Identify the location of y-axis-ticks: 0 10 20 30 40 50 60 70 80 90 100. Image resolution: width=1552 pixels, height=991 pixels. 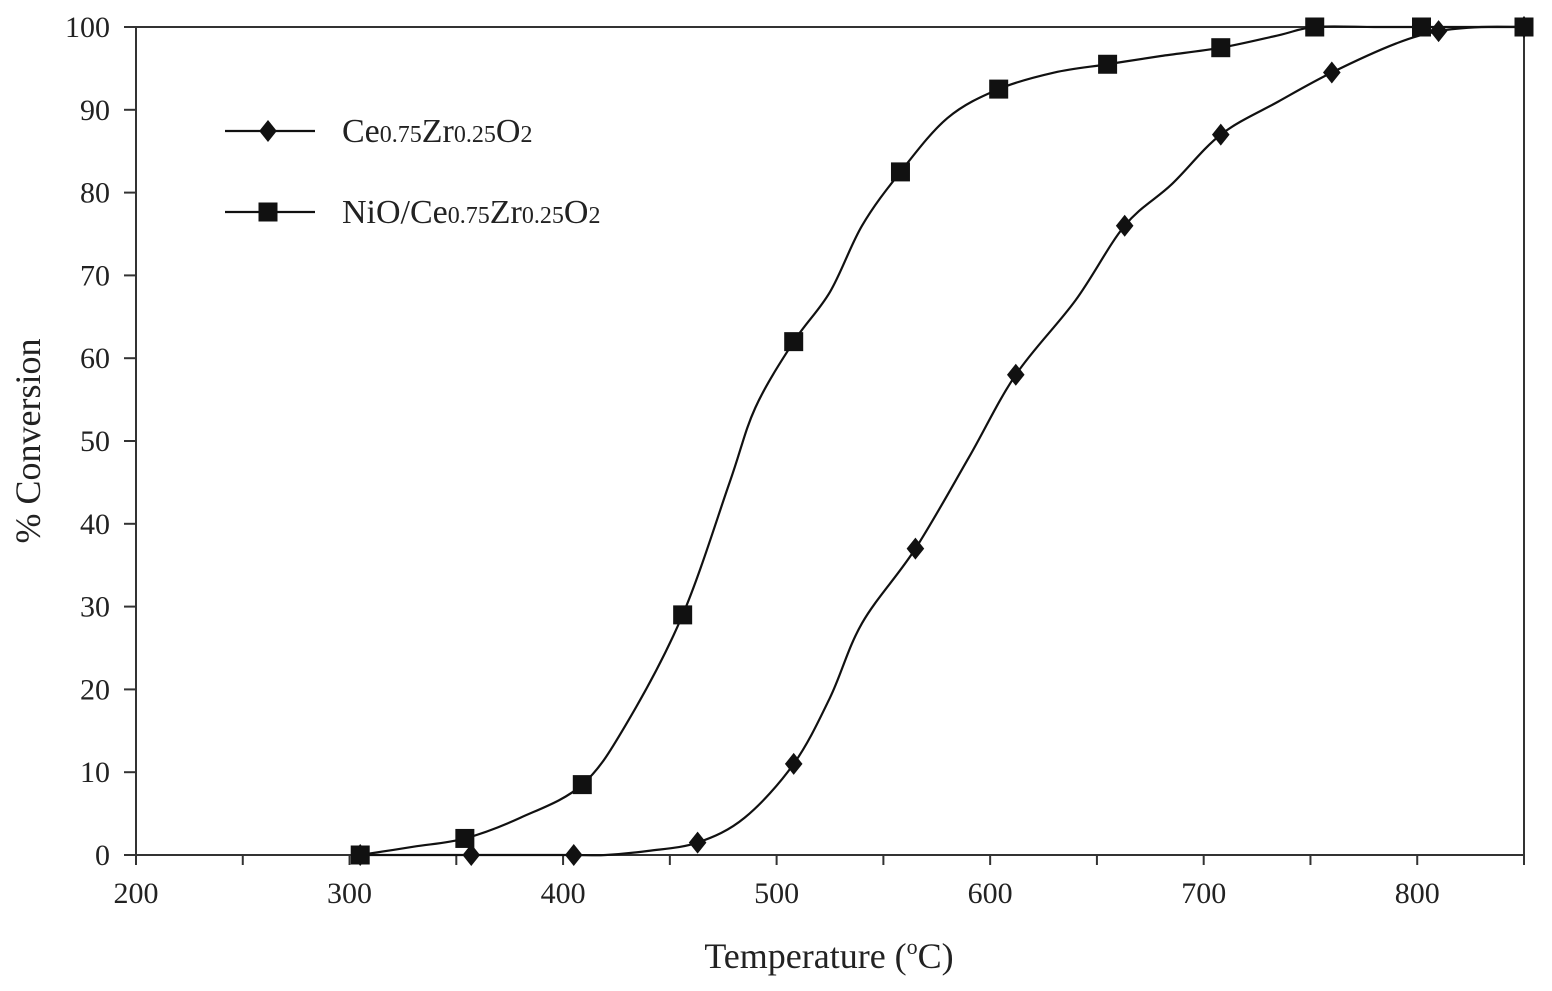
(100, 441).